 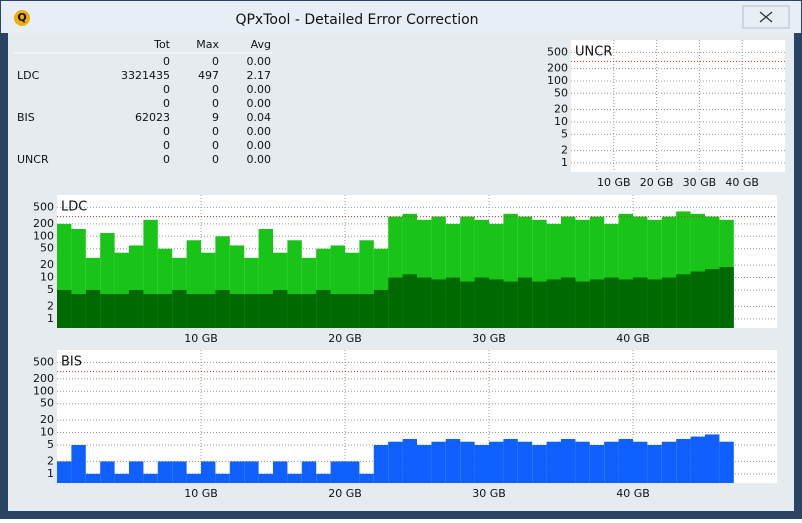 What do you see at coordinates (152, 117) in the screenshot?
I see `cell: 62023` at bounding box center [152, 117].